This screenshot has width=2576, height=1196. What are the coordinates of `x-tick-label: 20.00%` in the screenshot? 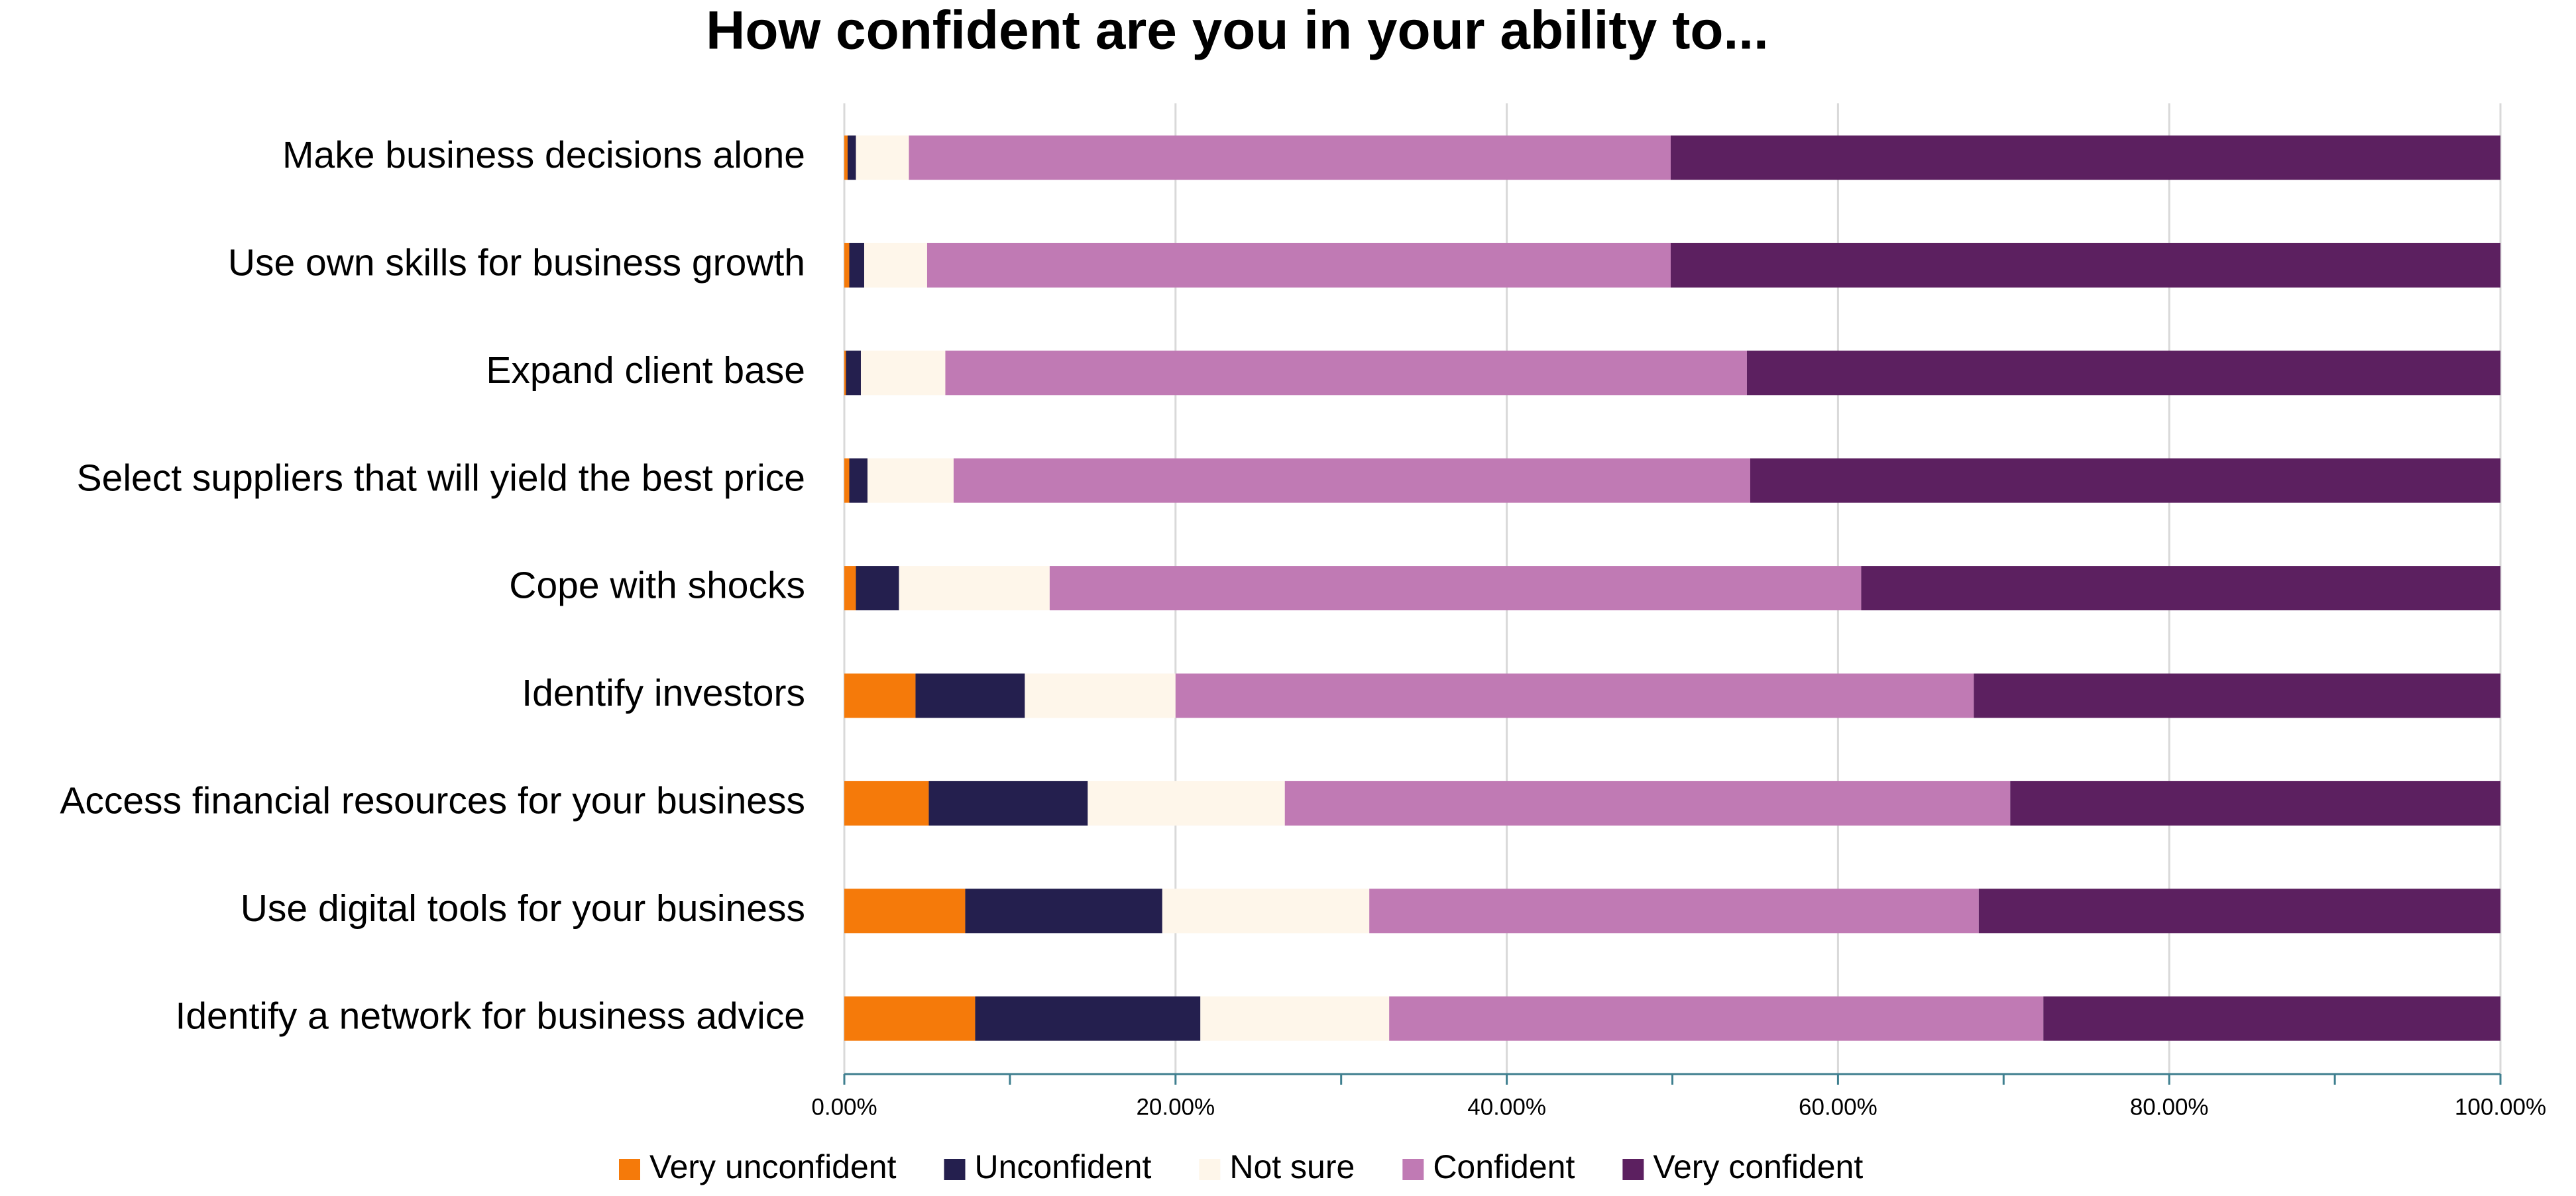 It's located at (1176, 1107).